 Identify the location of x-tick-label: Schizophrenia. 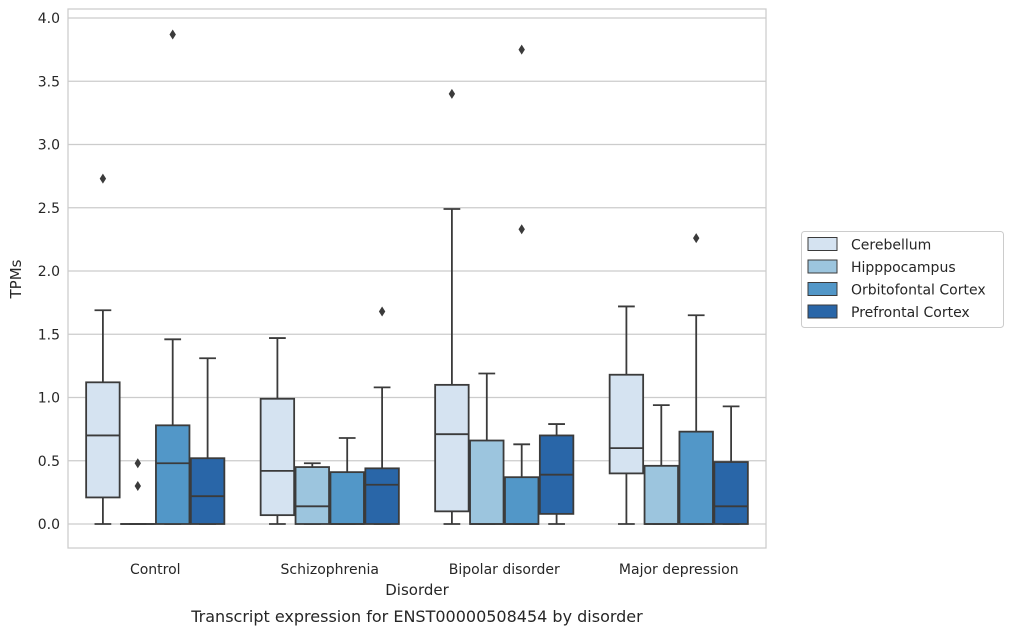
(330, 570).